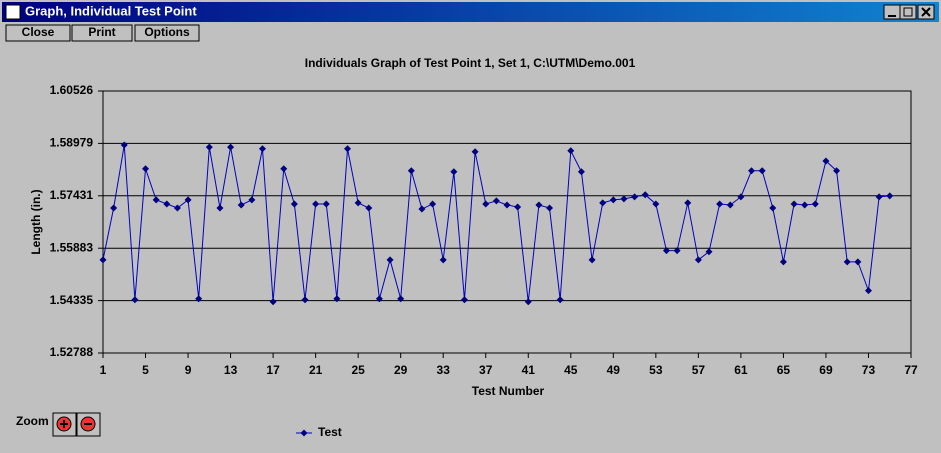  What do you see at coordinates (32, 421) in the screenshot?
I see `zoom-label: Zoom` at bounding box center [32, 421].